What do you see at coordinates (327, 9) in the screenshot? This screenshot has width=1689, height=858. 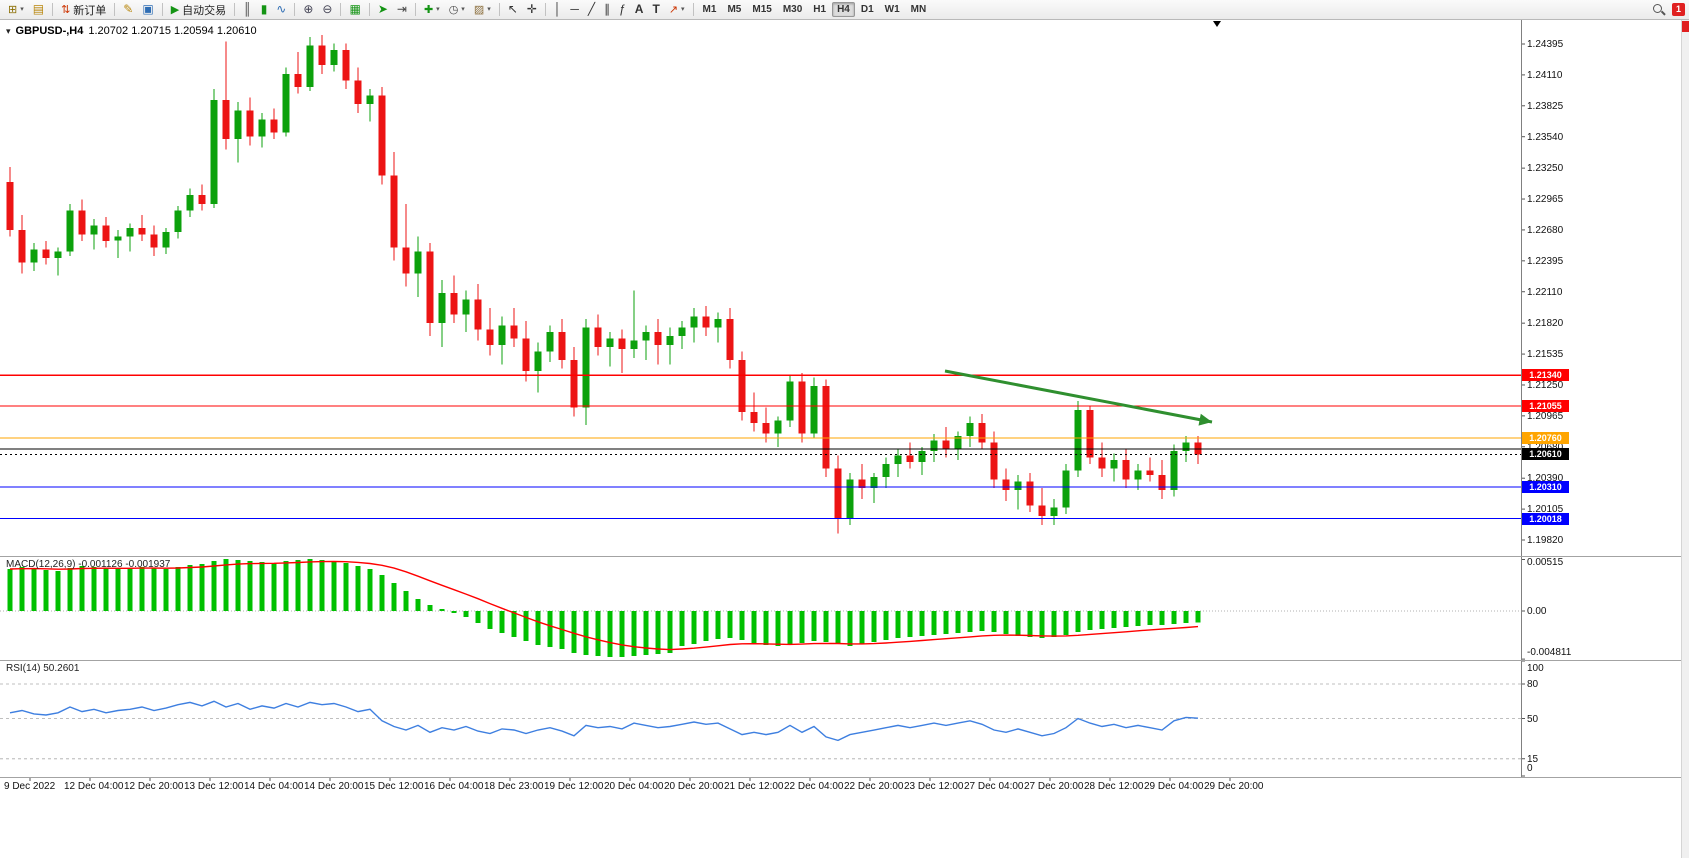 I see `zoom-out-icon: ⊖` at bounding box center [327, 9].